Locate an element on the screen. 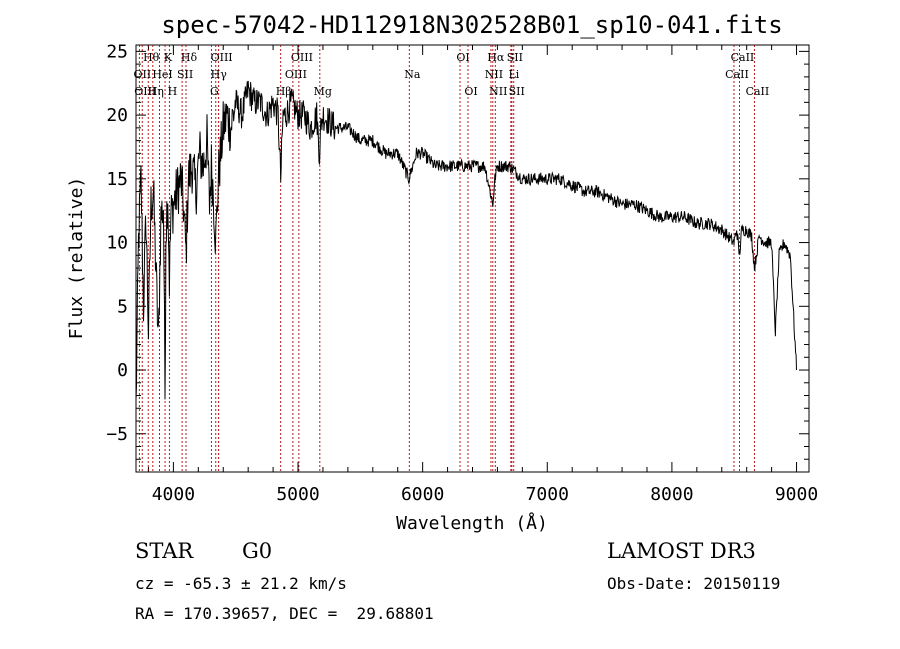  spectral-line-label: Na is located at coordinates (412, 74).